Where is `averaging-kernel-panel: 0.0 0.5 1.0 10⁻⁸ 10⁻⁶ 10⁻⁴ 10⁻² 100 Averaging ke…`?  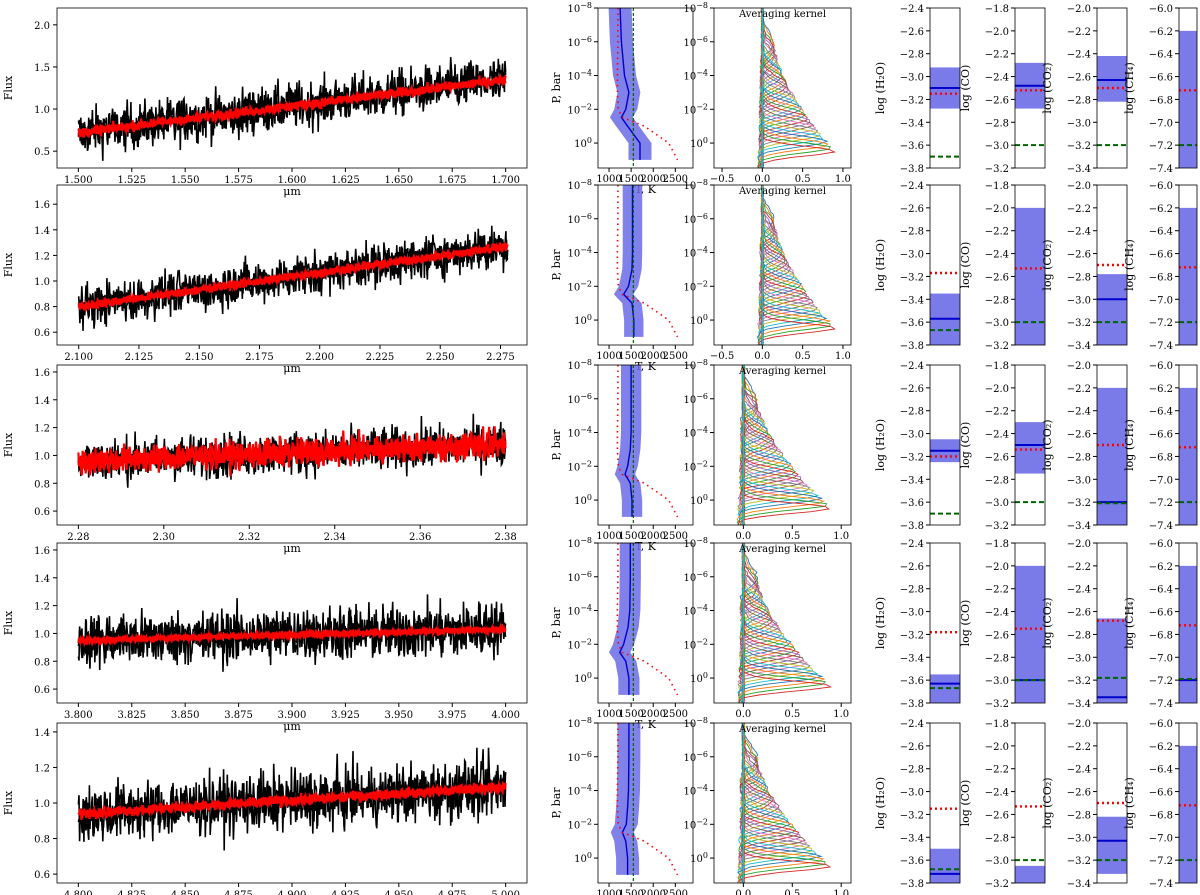
averaging-kernel-panel: 0.0 0.5 1.0 10⁻⁸ 10⁻⁶ 10⁻⁴ 10⁻² 100 Averaging ke… is located at coordinates (767, 805).